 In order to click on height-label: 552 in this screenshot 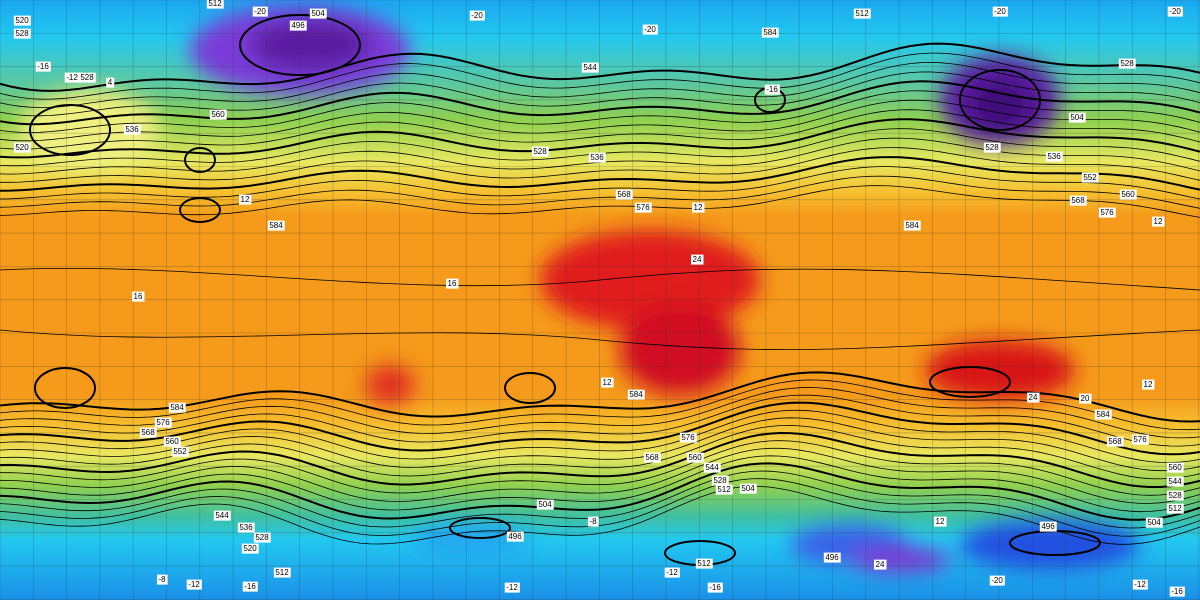, I will do `click(1090, 177)`.